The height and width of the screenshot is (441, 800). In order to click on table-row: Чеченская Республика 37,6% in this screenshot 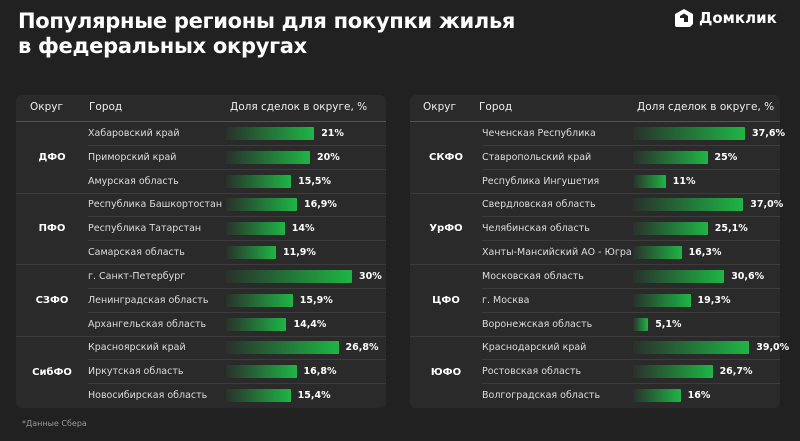, I will do `click(633, 134)`.